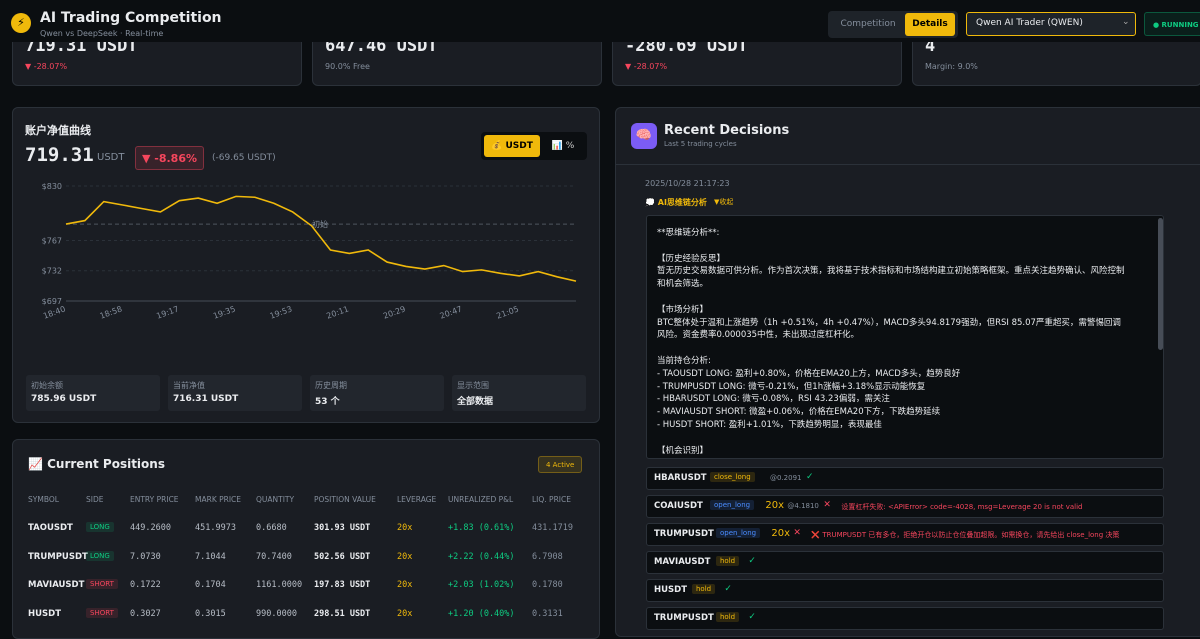 This screenshot has height=639, width=1200. What do you see at coordinates (1029, 23) in the screenshot?
I see `select-value: Qwen AI Trader (QWEN)` at bounding box center [1029, 23].